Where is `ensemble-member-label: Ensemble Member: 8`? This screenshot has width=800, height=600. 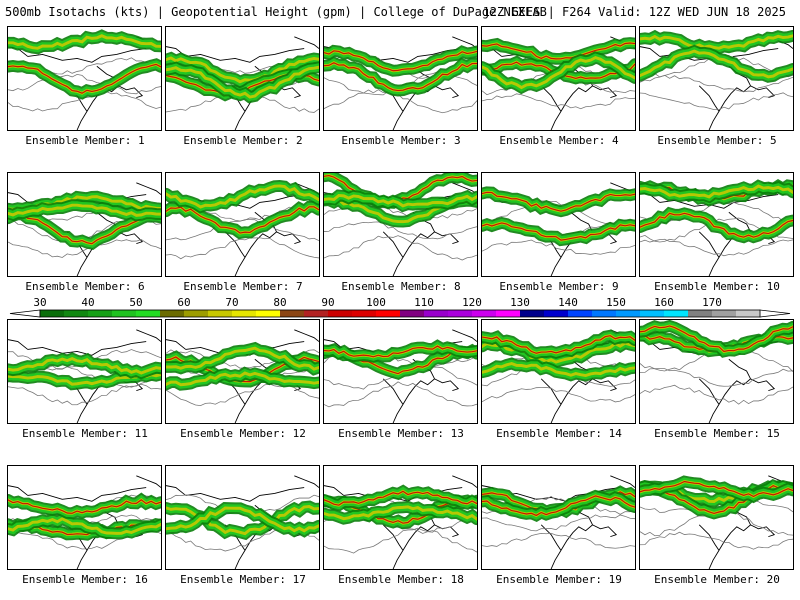 ensemble-member-label: Ensemble Member: 8 is located at coordinates (401, 286).